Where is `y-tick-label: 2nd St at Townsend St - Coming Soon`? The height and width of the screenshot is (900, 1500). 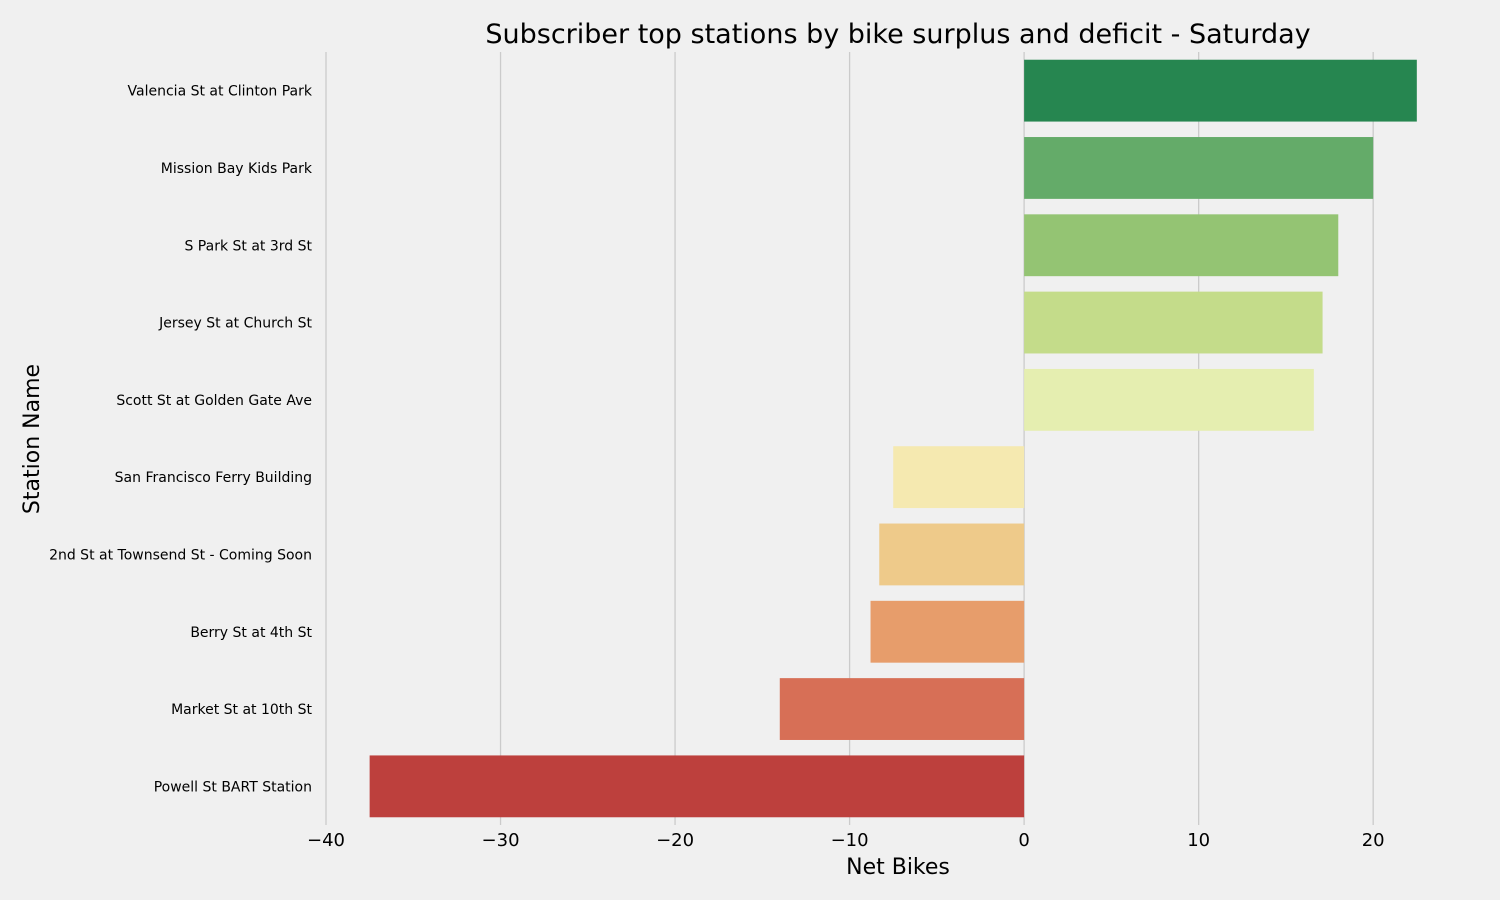
y-tick-label: 2nd St at Townsend St - Coming Soon is located at coordinates (180, 555).